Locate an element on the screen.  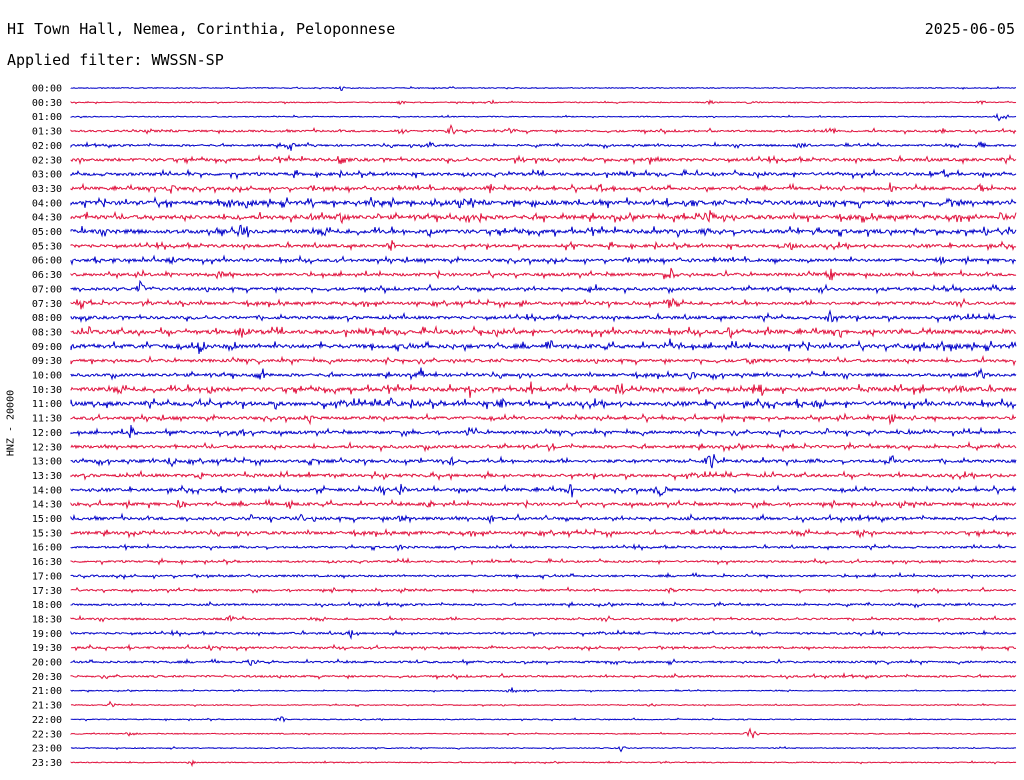
row-time-label: 10:30 is located at coordinates (47, 390).